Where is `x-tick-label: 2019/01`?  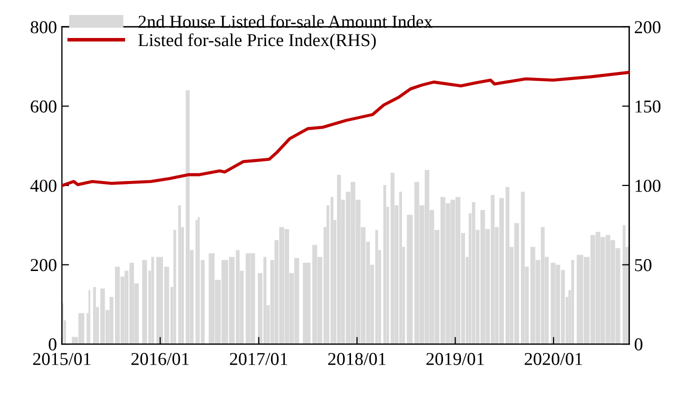
x-tick-label: 2019/01 is located at coordinates (455, 359).